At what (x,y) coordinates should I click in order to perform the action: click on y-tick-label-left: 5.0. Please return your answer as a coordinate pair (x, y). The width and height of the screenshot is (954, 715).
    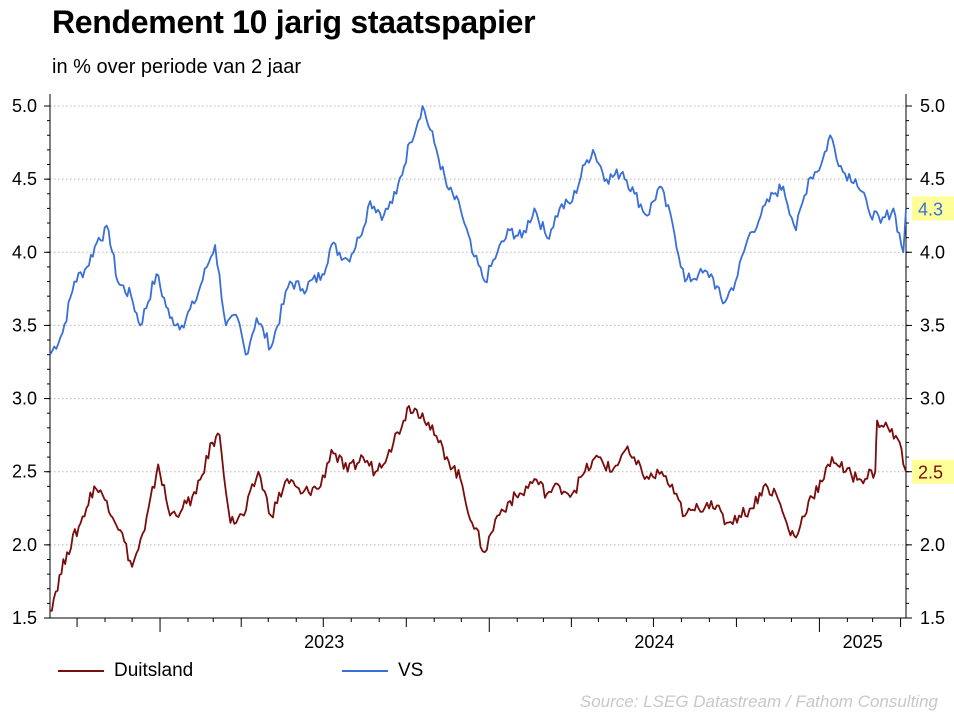
    Looking at the image, I should click on (24, 106).